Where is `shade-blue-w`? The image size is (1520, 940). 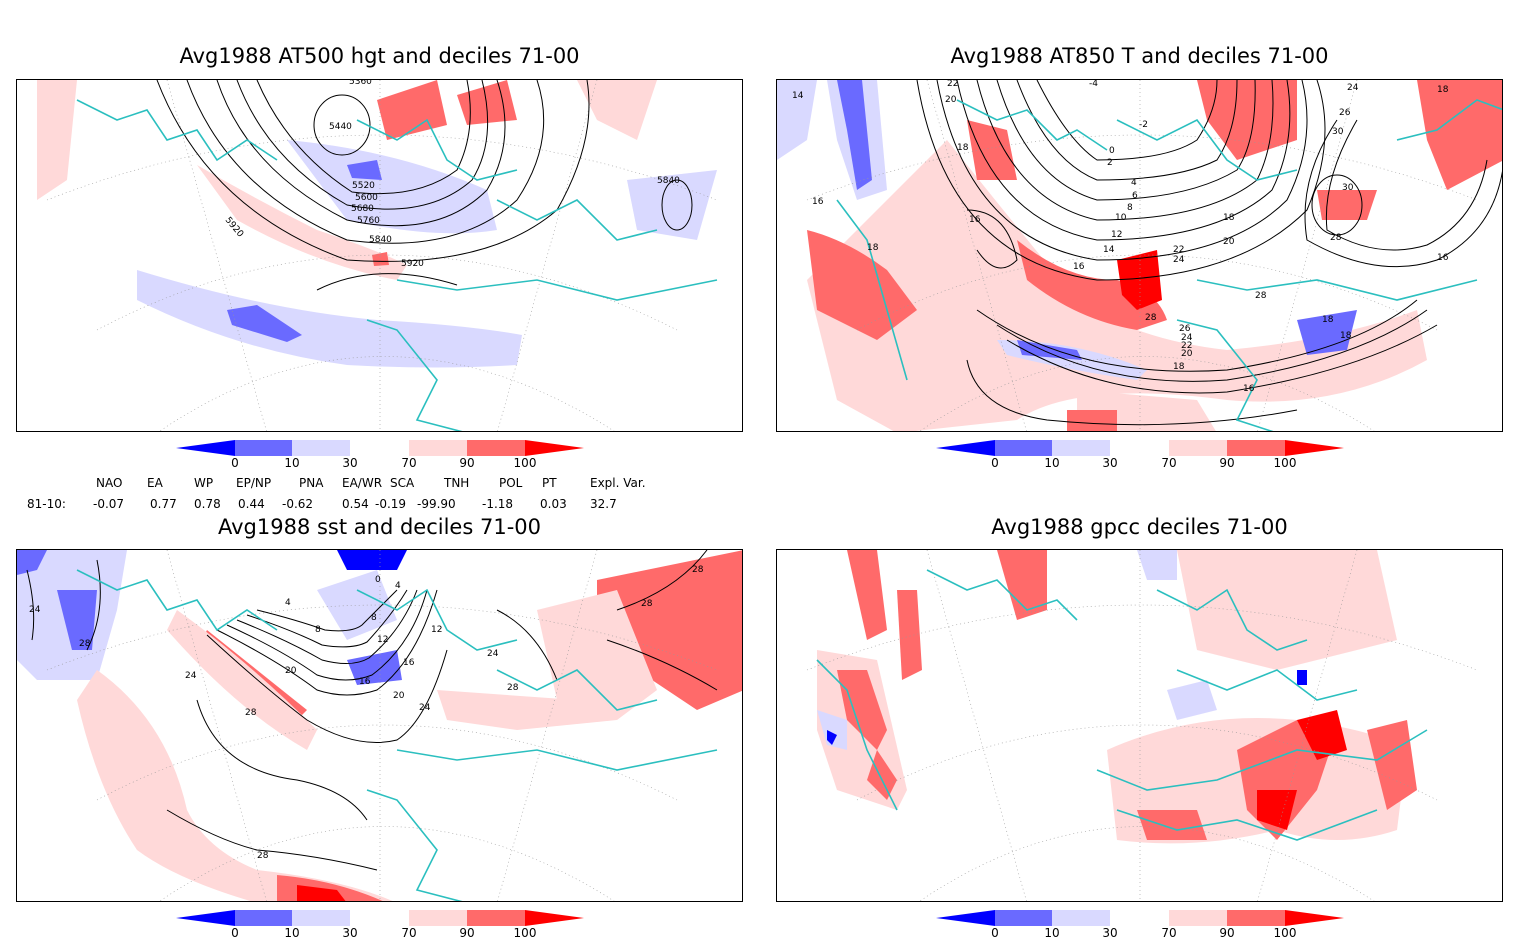 shade-blue-w is located at coordinates (832, 730).